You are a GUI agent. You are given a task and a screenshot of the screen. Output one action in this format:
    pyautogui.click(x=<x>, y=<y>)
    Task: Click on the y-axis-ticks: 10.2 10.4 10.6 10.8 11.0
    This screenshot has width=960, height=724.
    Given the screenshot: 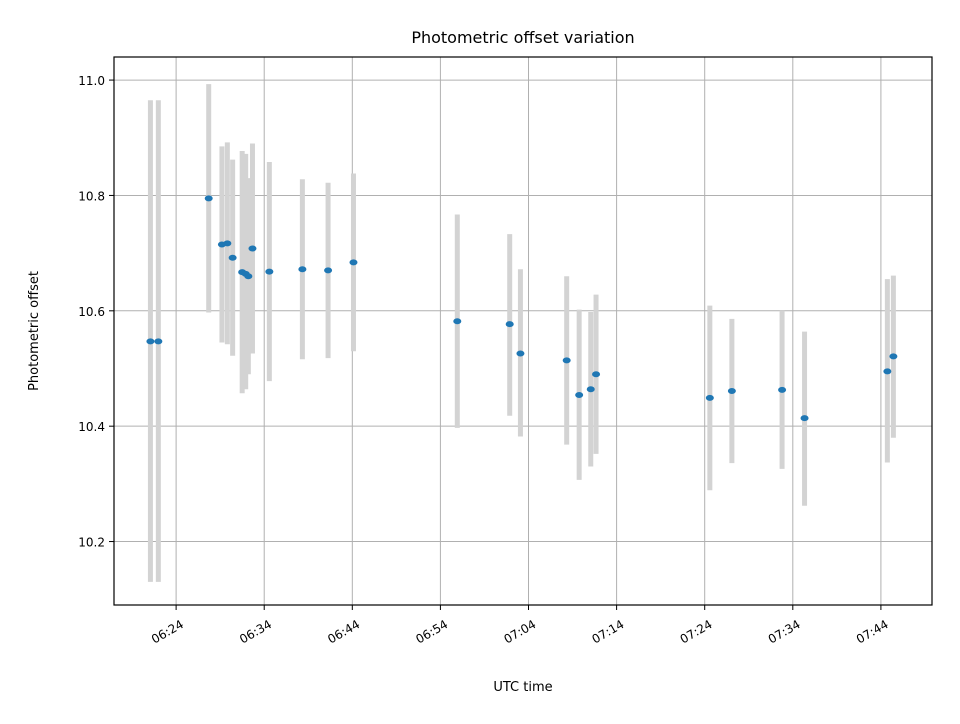 What is the action you would take?
    pyautogui.click(x=96, y=312)
    